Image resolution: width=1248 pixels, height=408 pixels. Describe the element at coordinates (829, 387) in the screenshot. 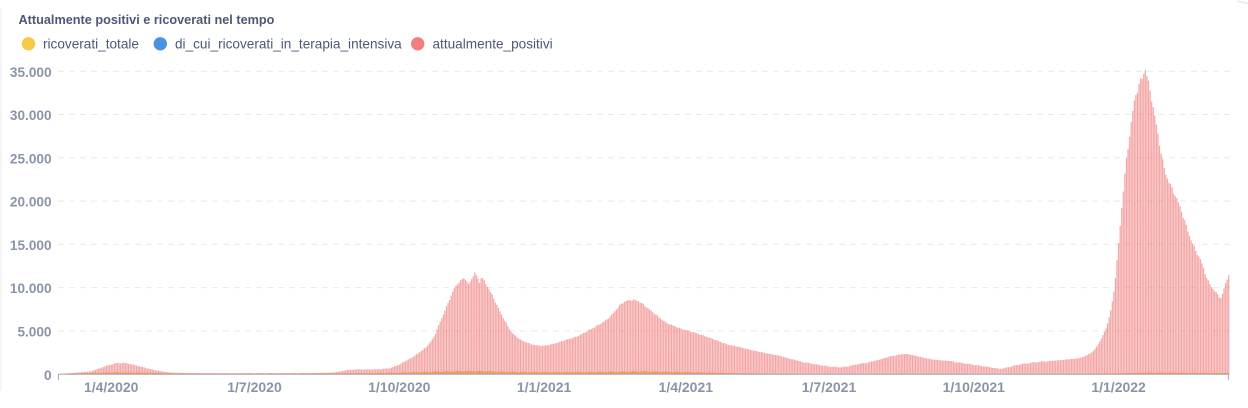

I see `svg-text: 1/7/2021` at that location.